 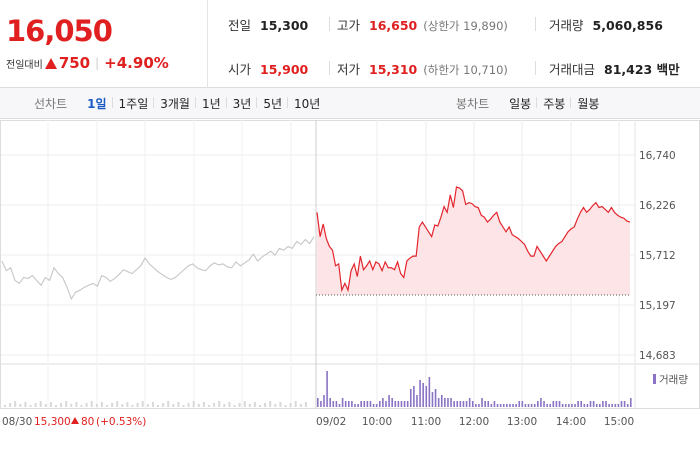 I want to click on stat-value: 15,310, so click(x=393, y=69).